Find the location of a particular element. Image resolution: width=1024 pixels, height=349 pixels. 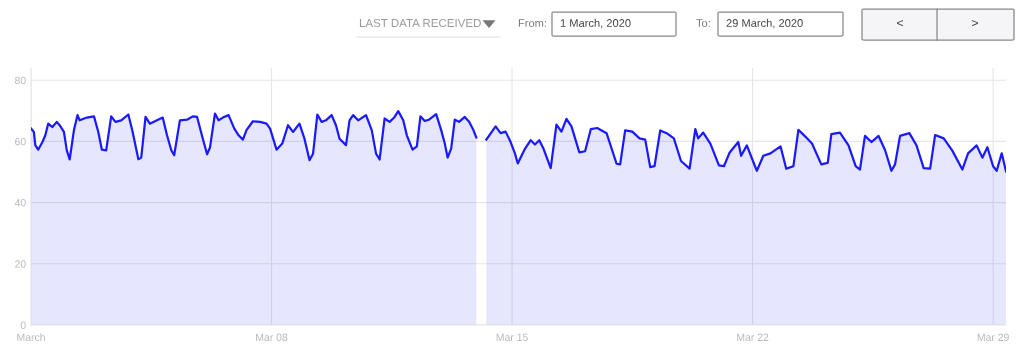

x-tick-label: Mar 15 is located at coordinates (512, 337).